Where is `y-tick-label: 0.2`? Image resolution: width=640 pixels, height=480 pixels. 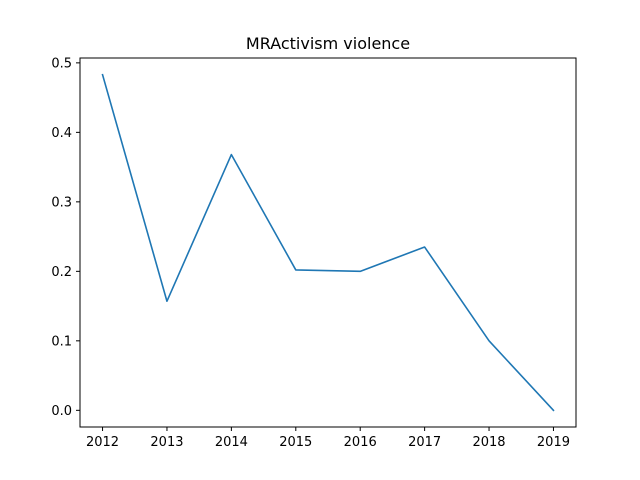
y-tick-label: 0.2 is located at coordinates (61, 272).